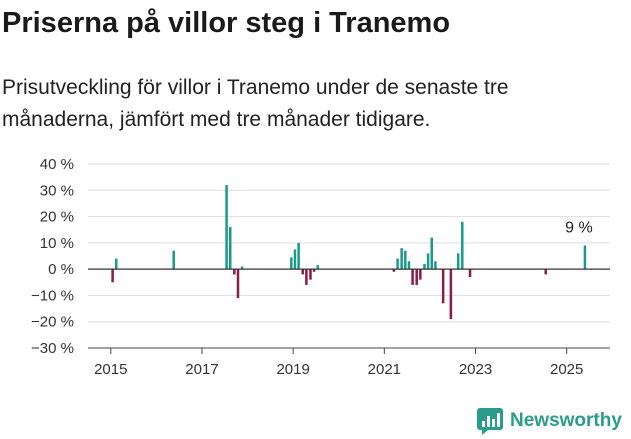 The width and height of the screenshot is (631, 439). Describe the element at coordinates (110, 369) in the screenshot. I see `x-tick-label: 2015` at that location.